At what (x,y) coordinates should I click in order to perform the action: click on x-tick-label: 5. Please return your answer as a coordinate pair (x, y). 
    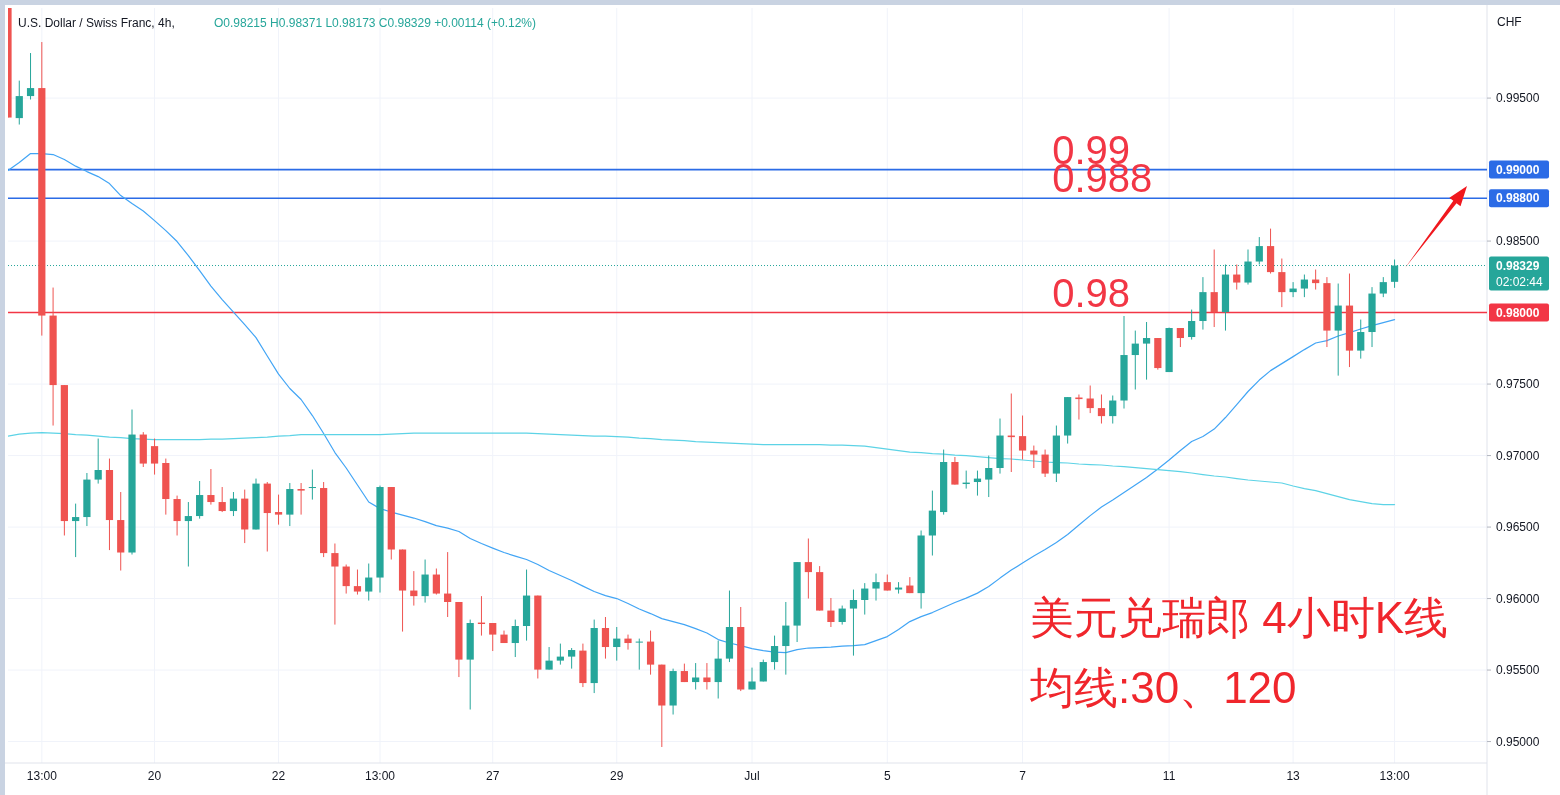
    Looking at the image, I should click on (887, 776).